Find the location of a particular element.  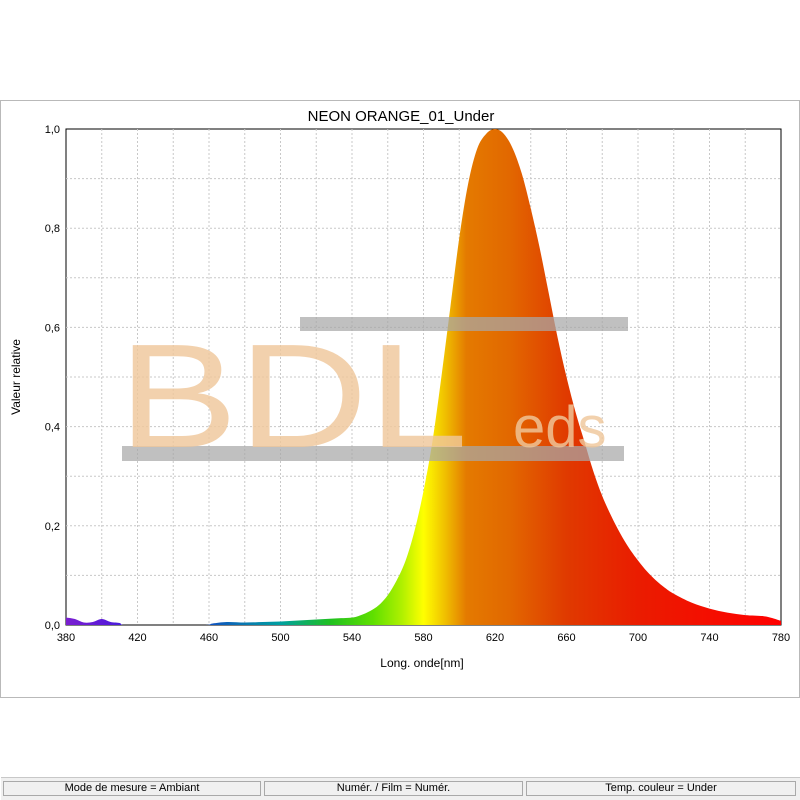

y-tick-labels: 0,0 0,2 0,4 0,6 0,8 1,0 is located at coordinates (52, 378).